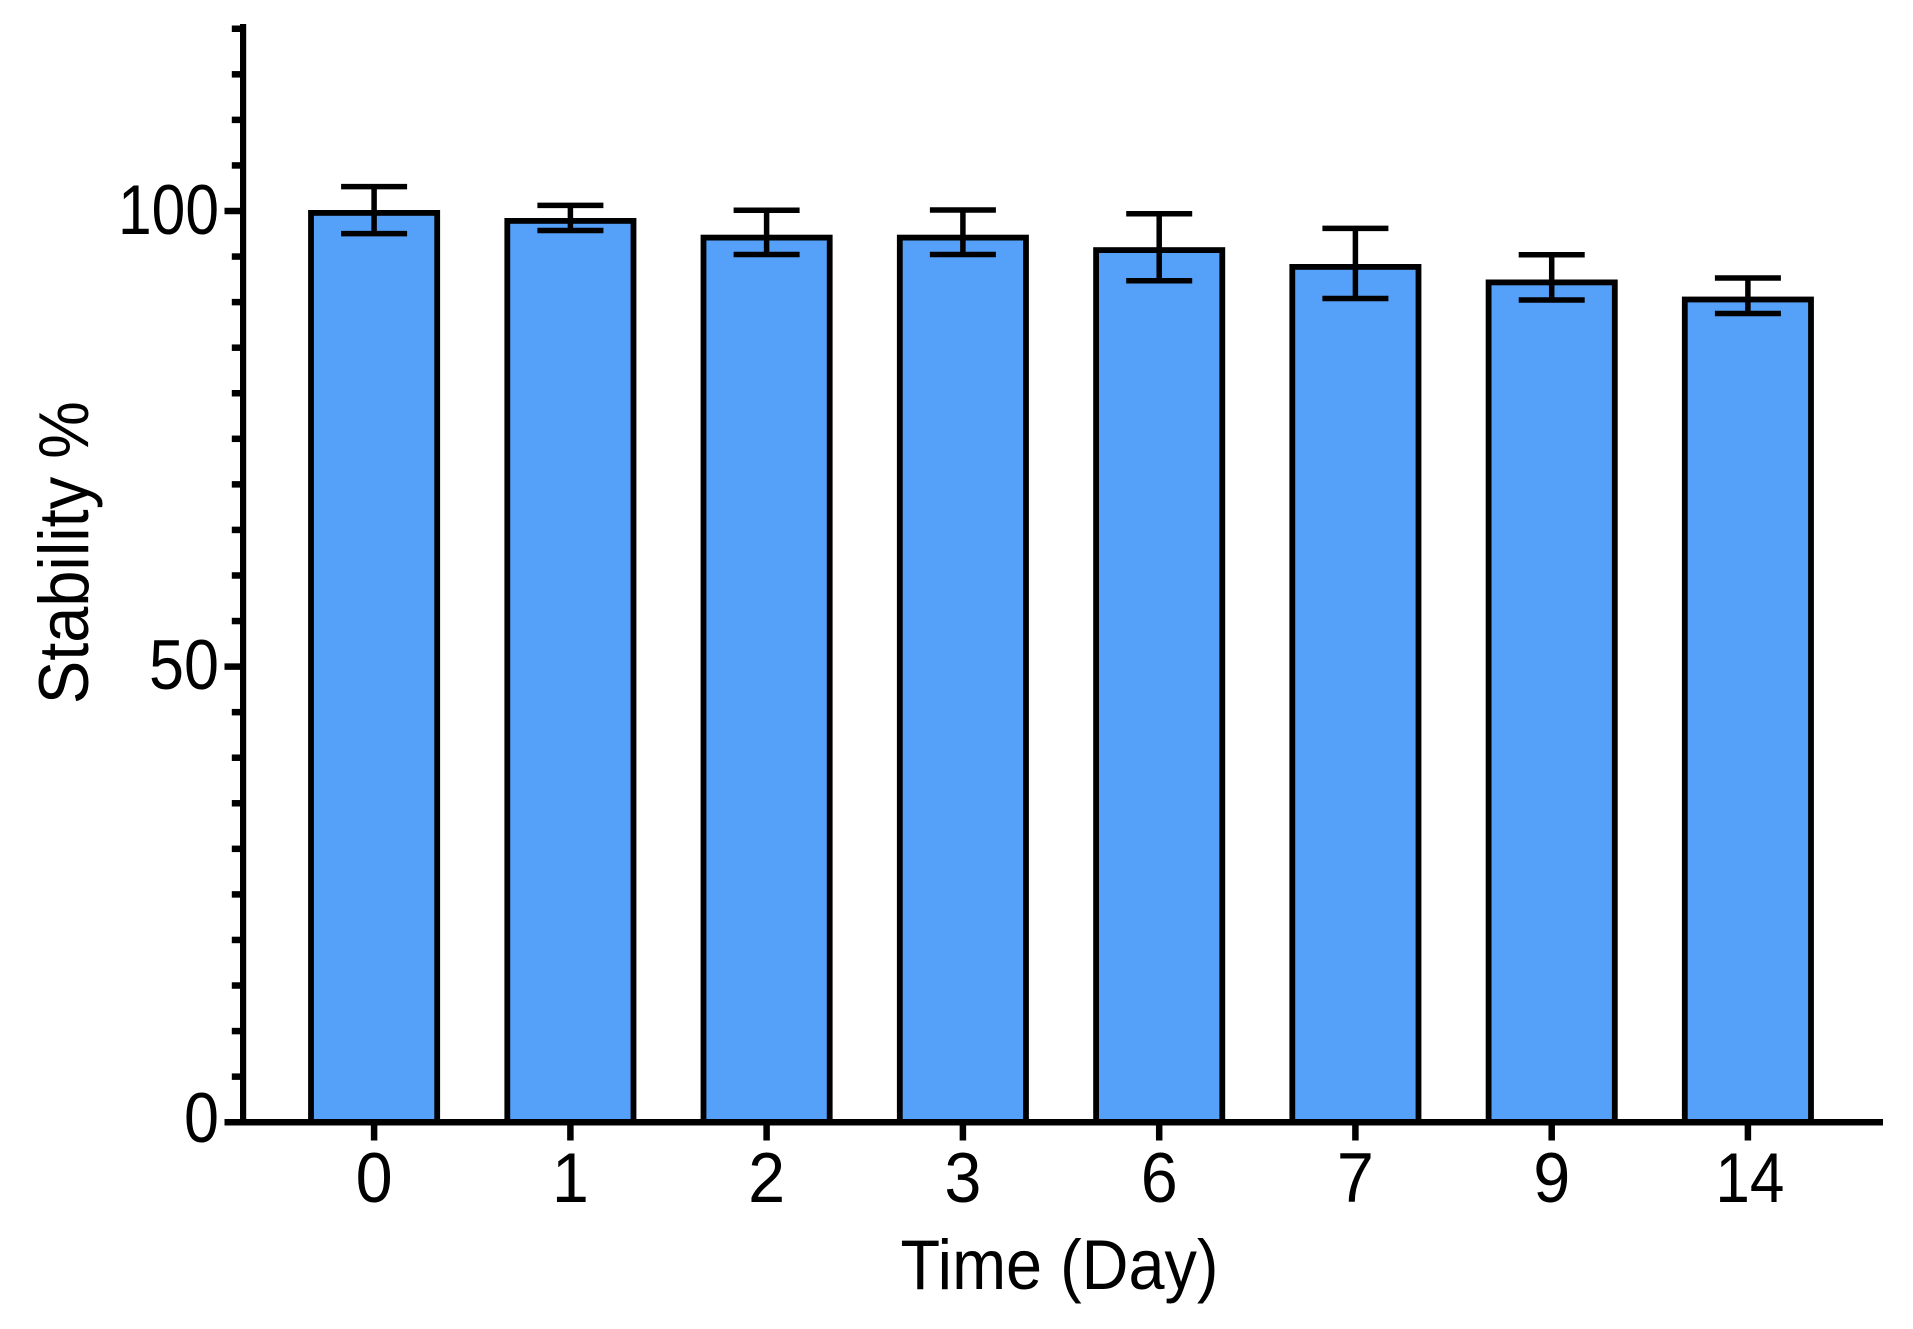 The width and height of the screenshot is (1913, 1329). I want to click on svg-text: 9, so click(1551, 1177).